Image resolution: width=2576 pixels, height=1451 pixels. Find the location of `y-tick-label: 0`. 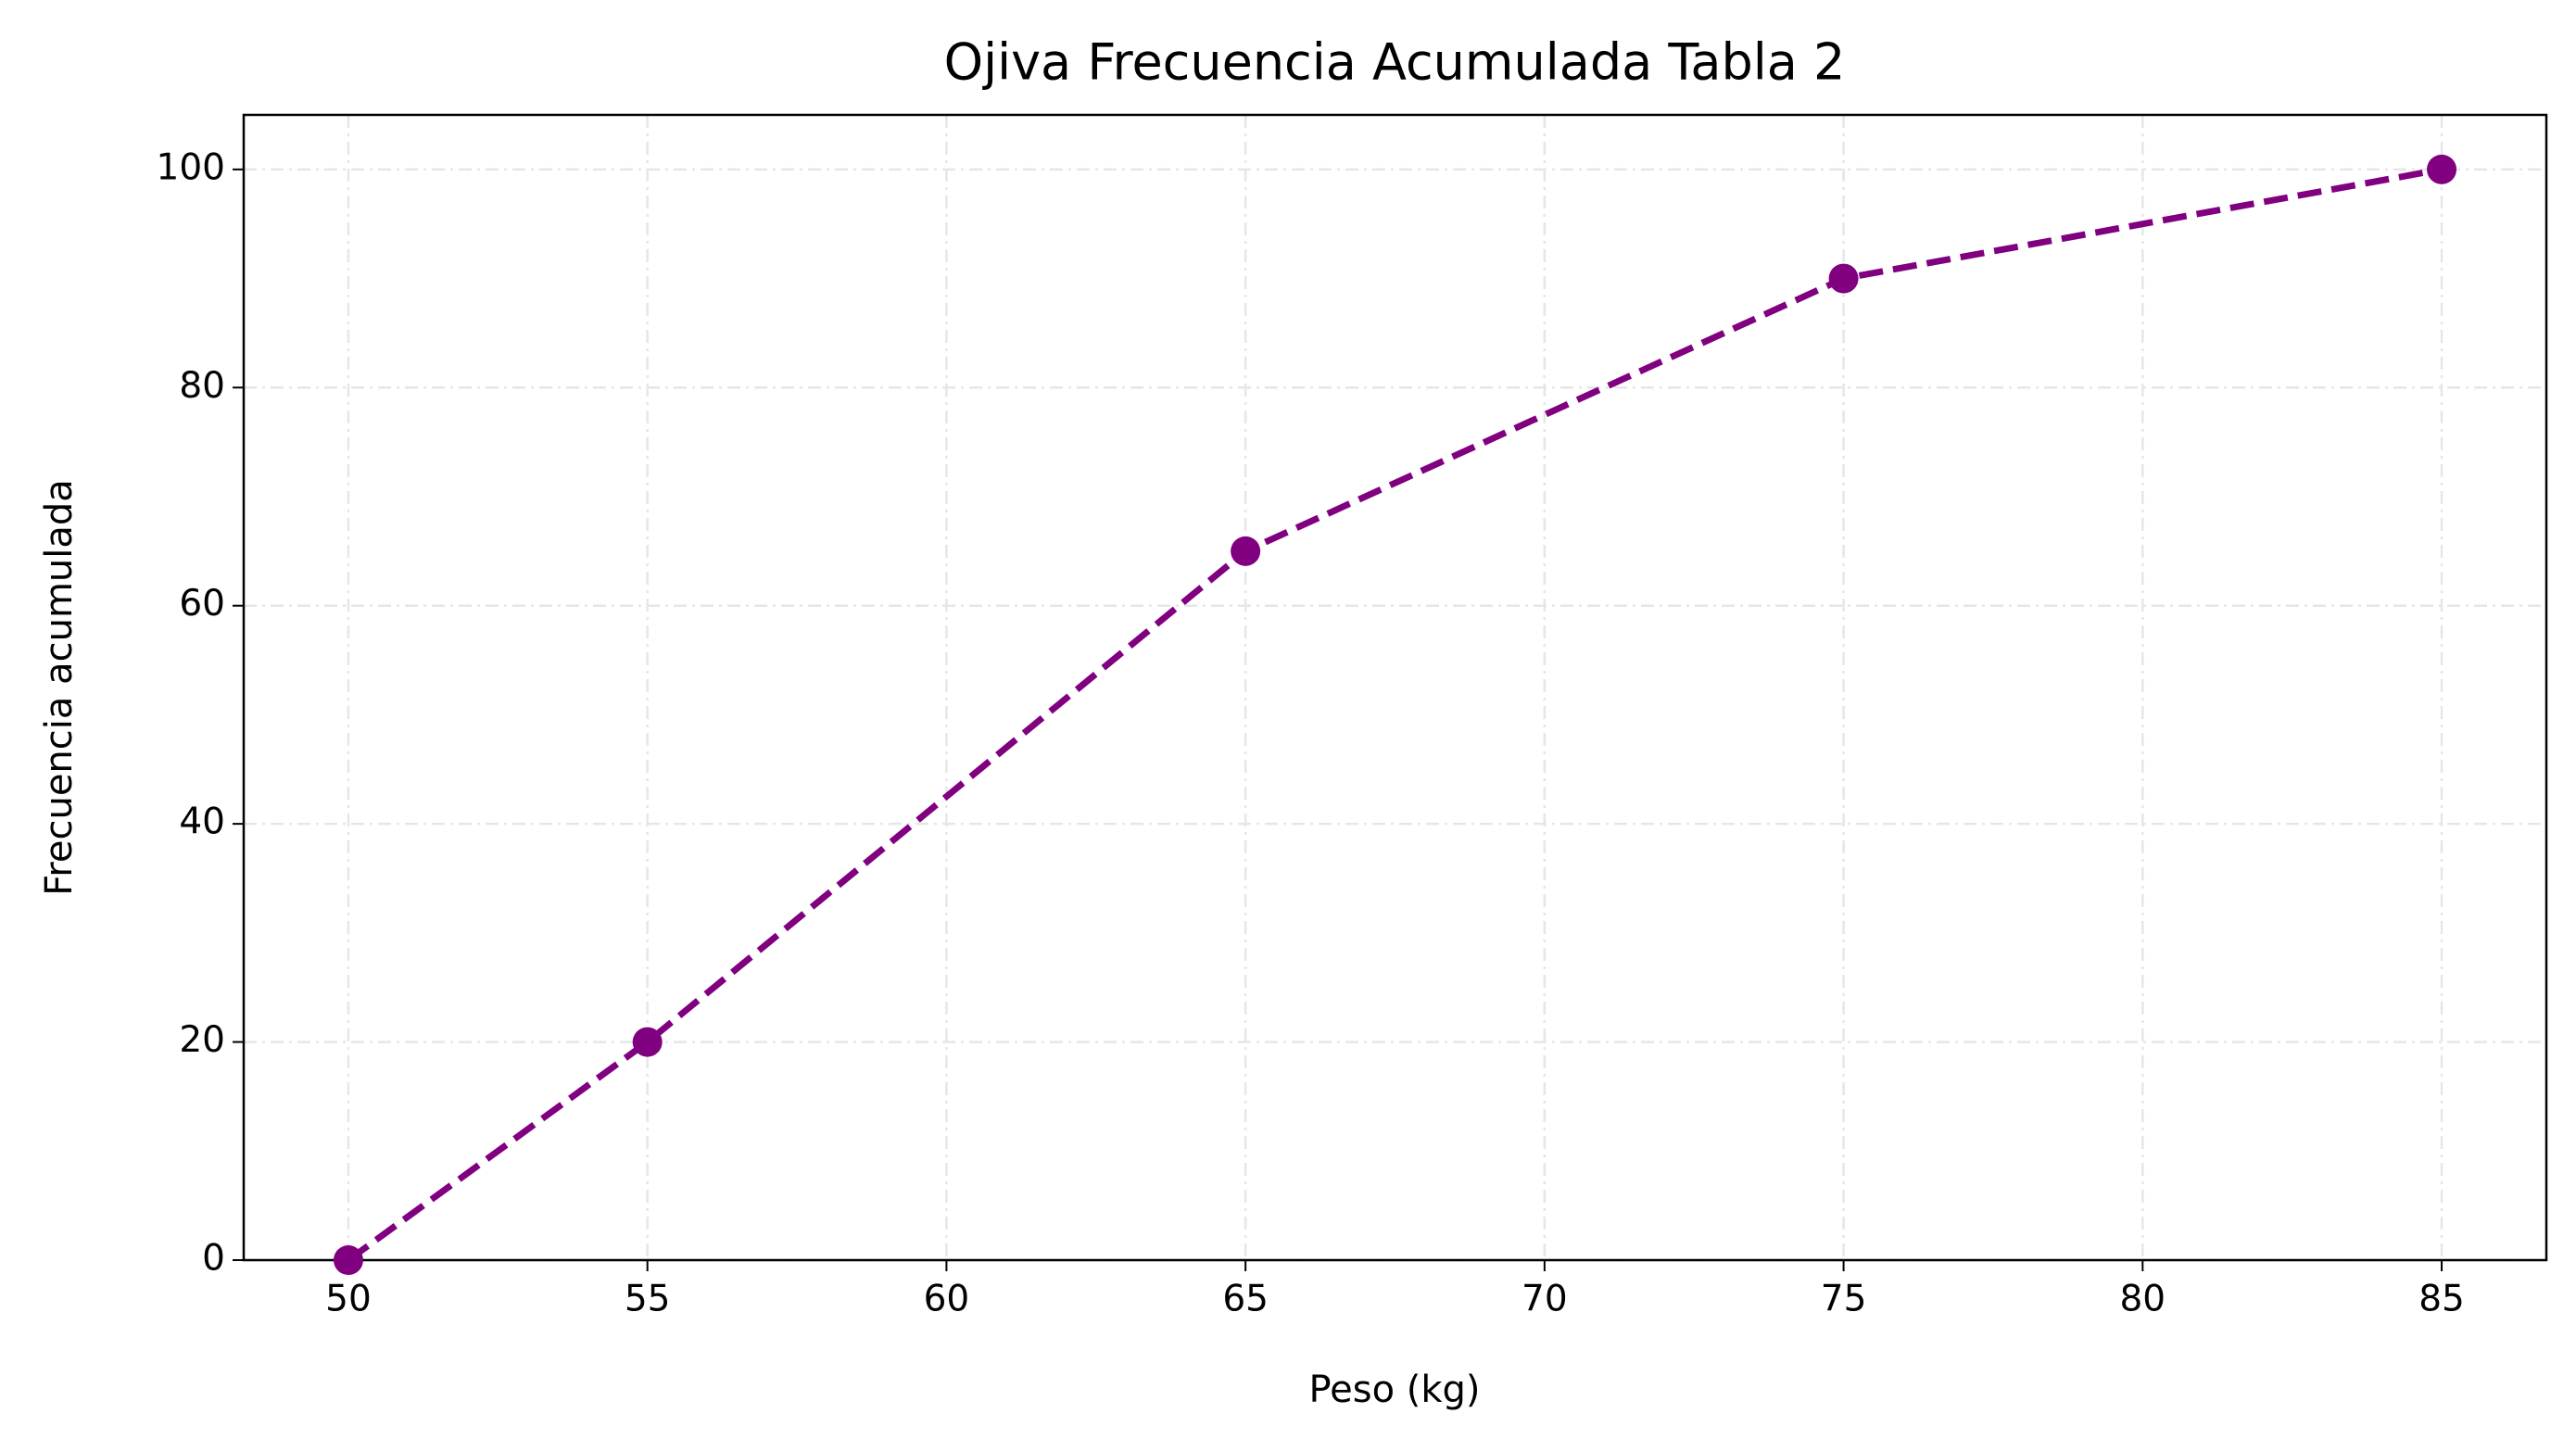

y-tick-label: 0 is located at coordinates (213, 1259).